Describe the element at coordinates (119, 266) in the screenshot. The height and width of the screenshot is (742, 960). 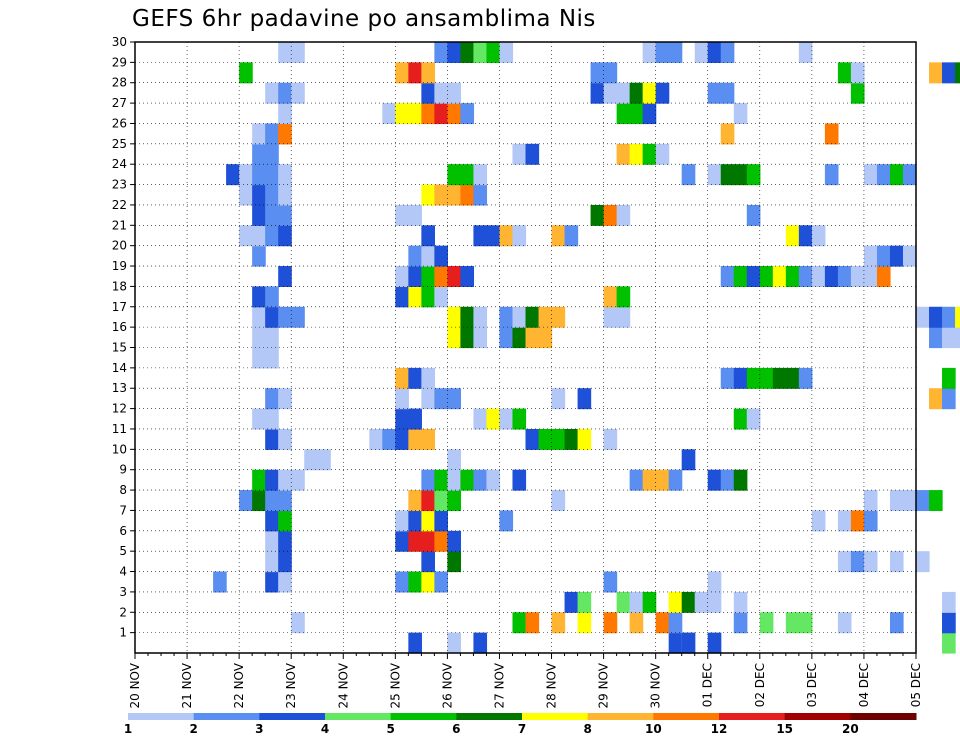
I see `y-tick-label: 19` at that location.